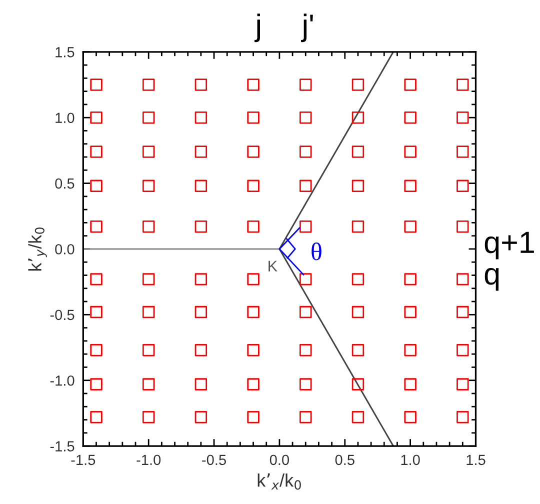  I want to click on x-tick-label: 1.0, so click(410, 460).